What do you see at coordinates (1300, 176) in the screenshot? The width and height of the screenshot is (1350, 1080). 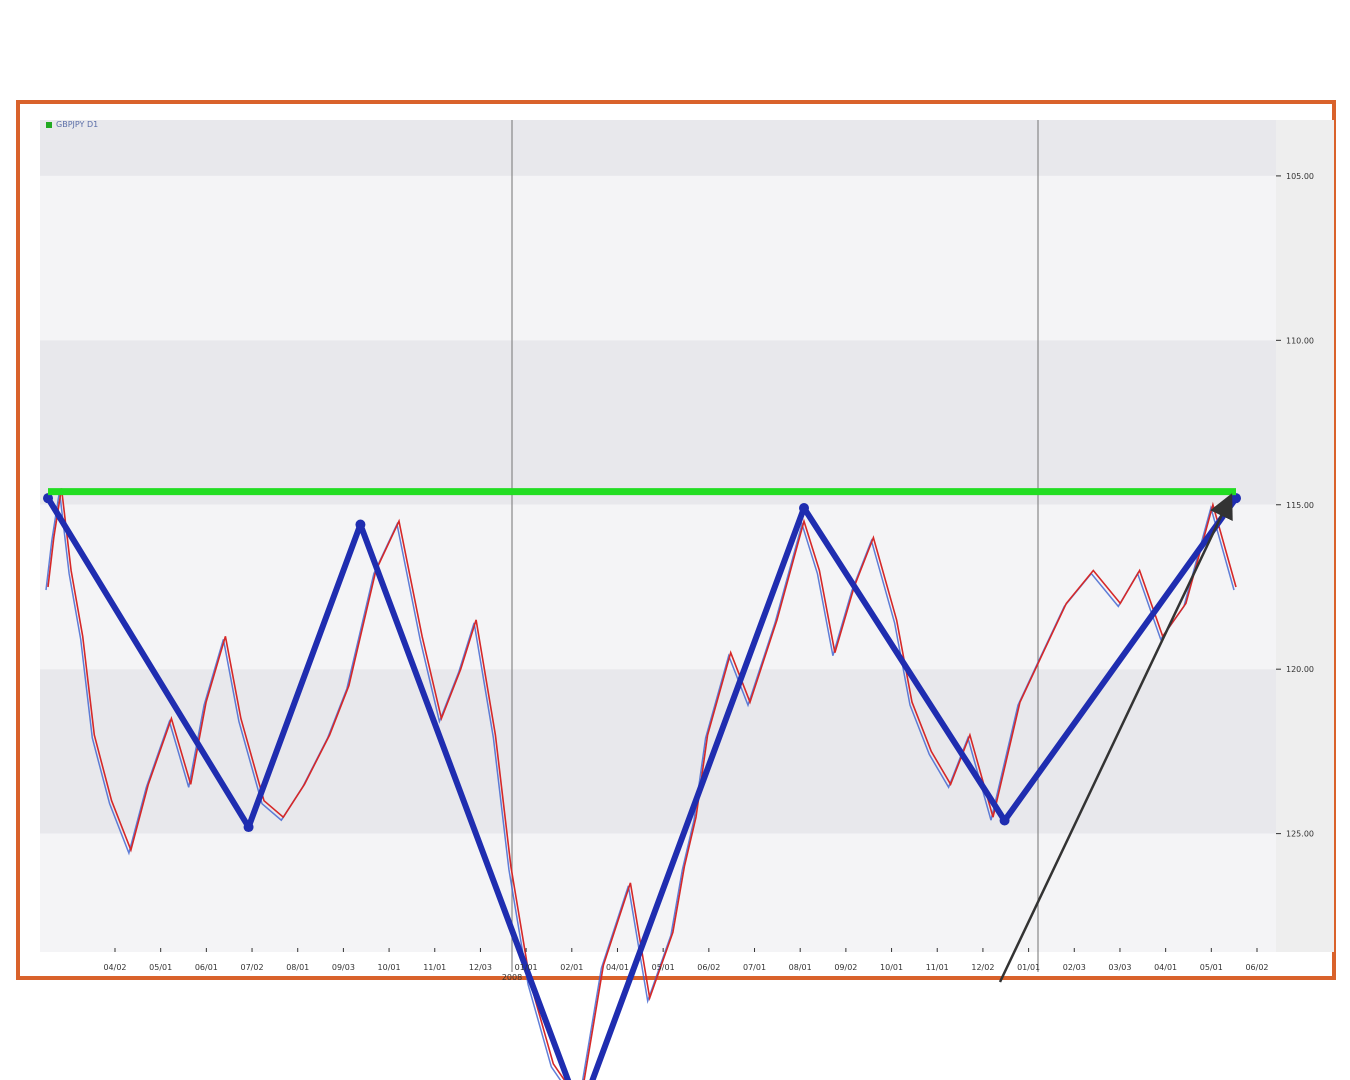 I see `y-tick-label: 105.00` at bounding box center [1300, 176].